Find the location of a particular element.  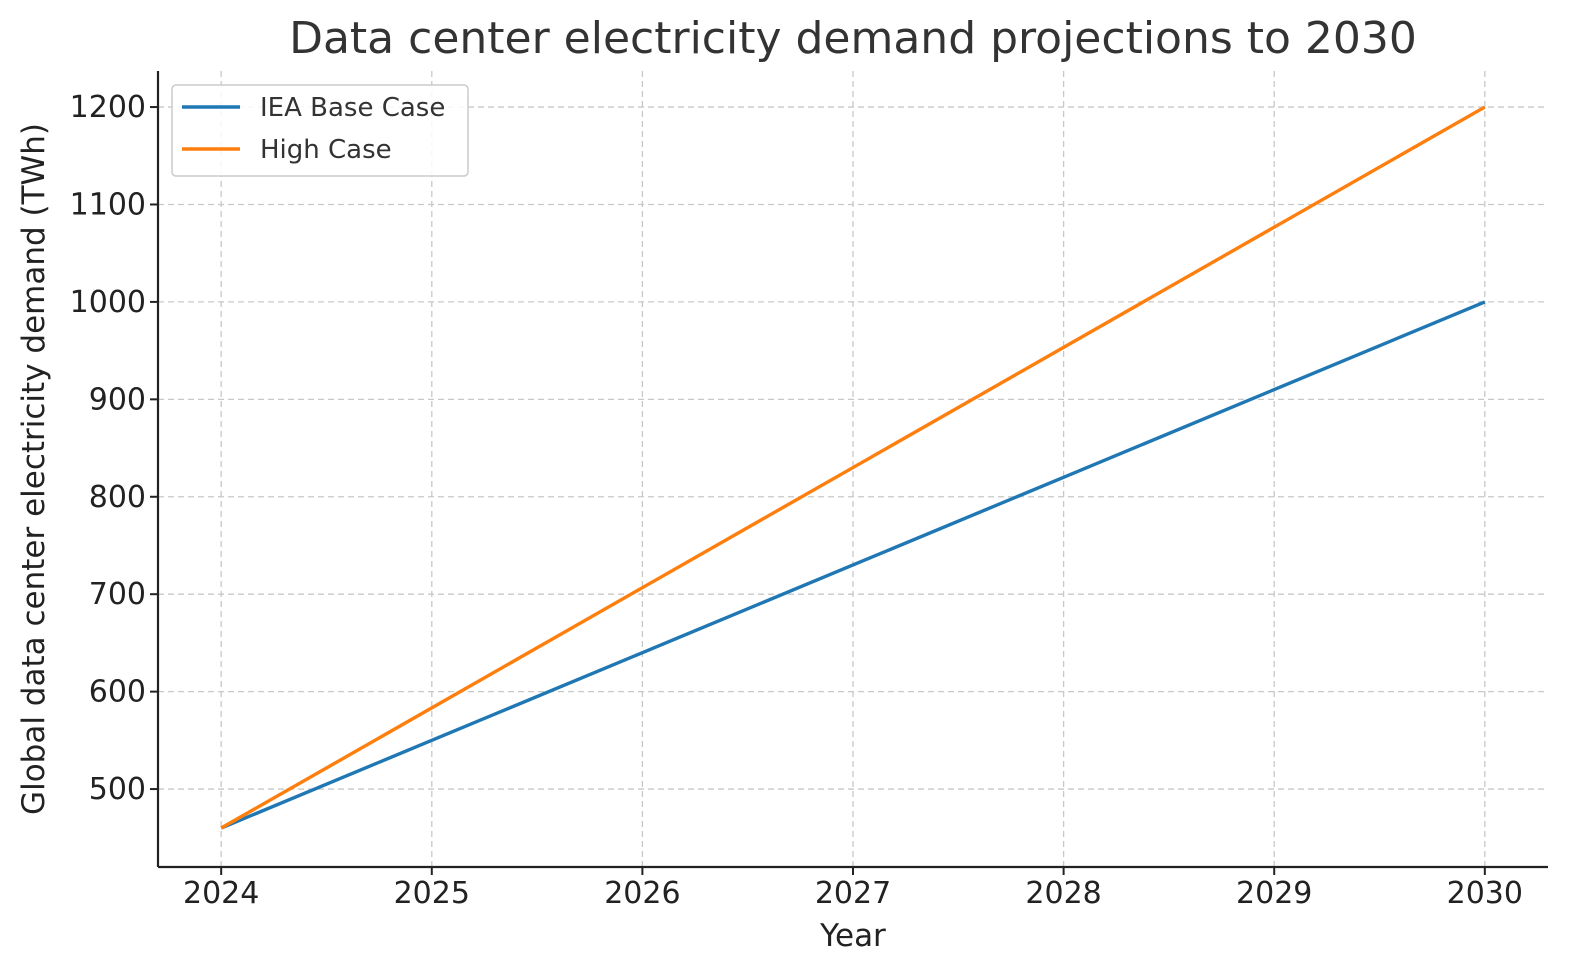

x-tick-label: 2026 is located at coordinates (642, 893).